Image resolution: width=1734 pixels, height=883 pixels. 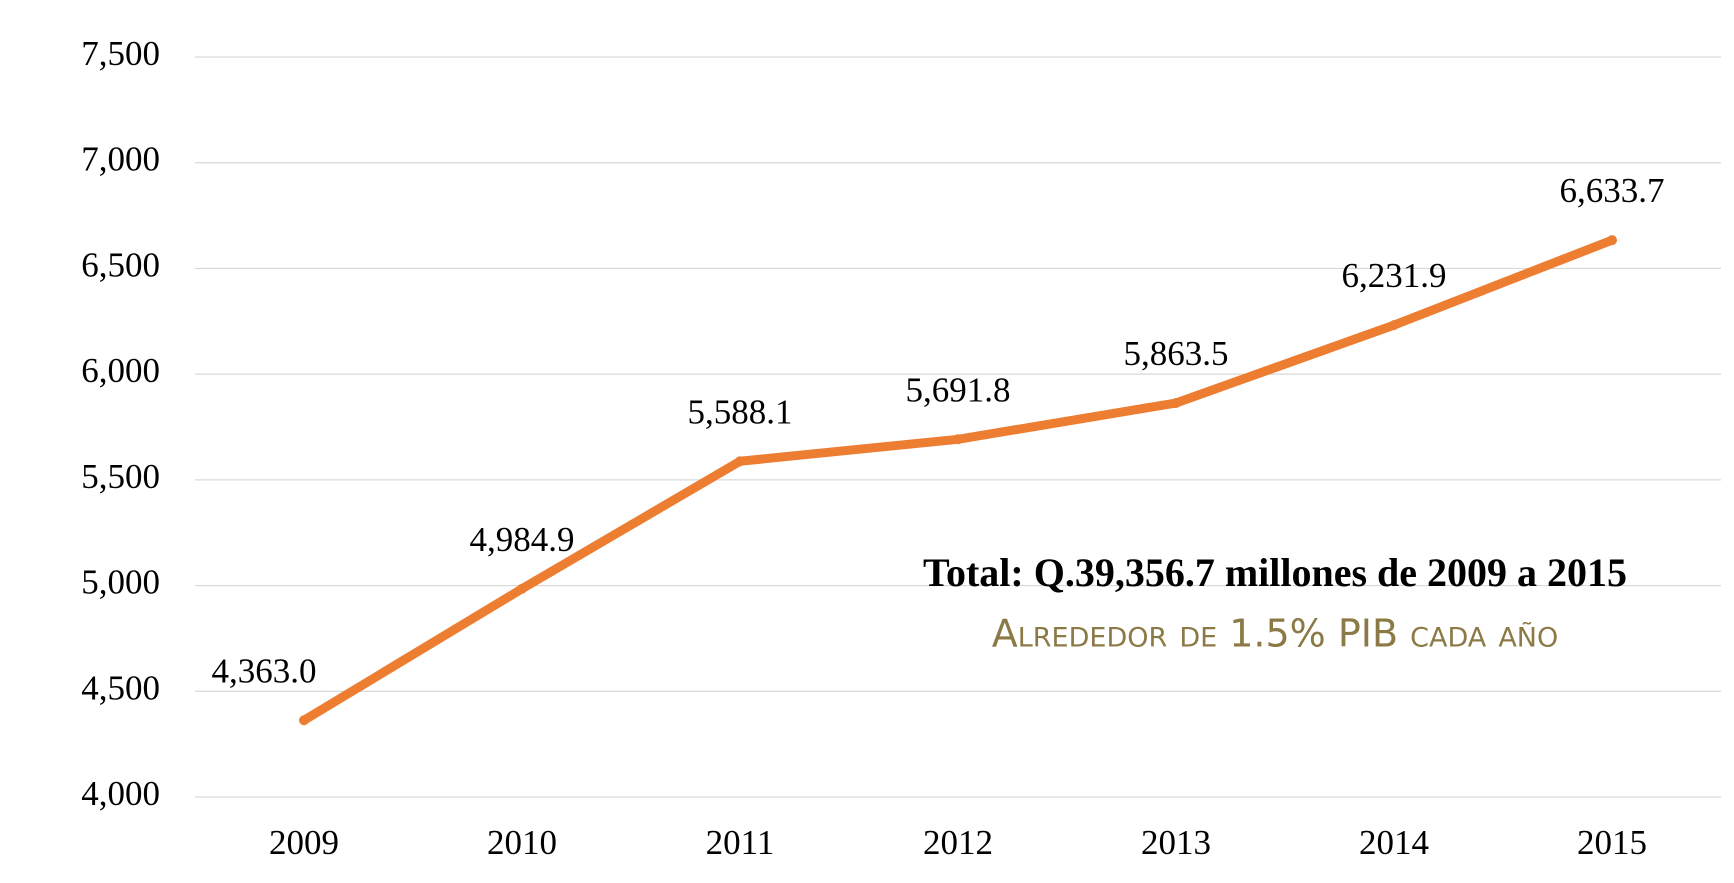 I want to click on value-label: 5,863.5, so click(x=1176, y=353).